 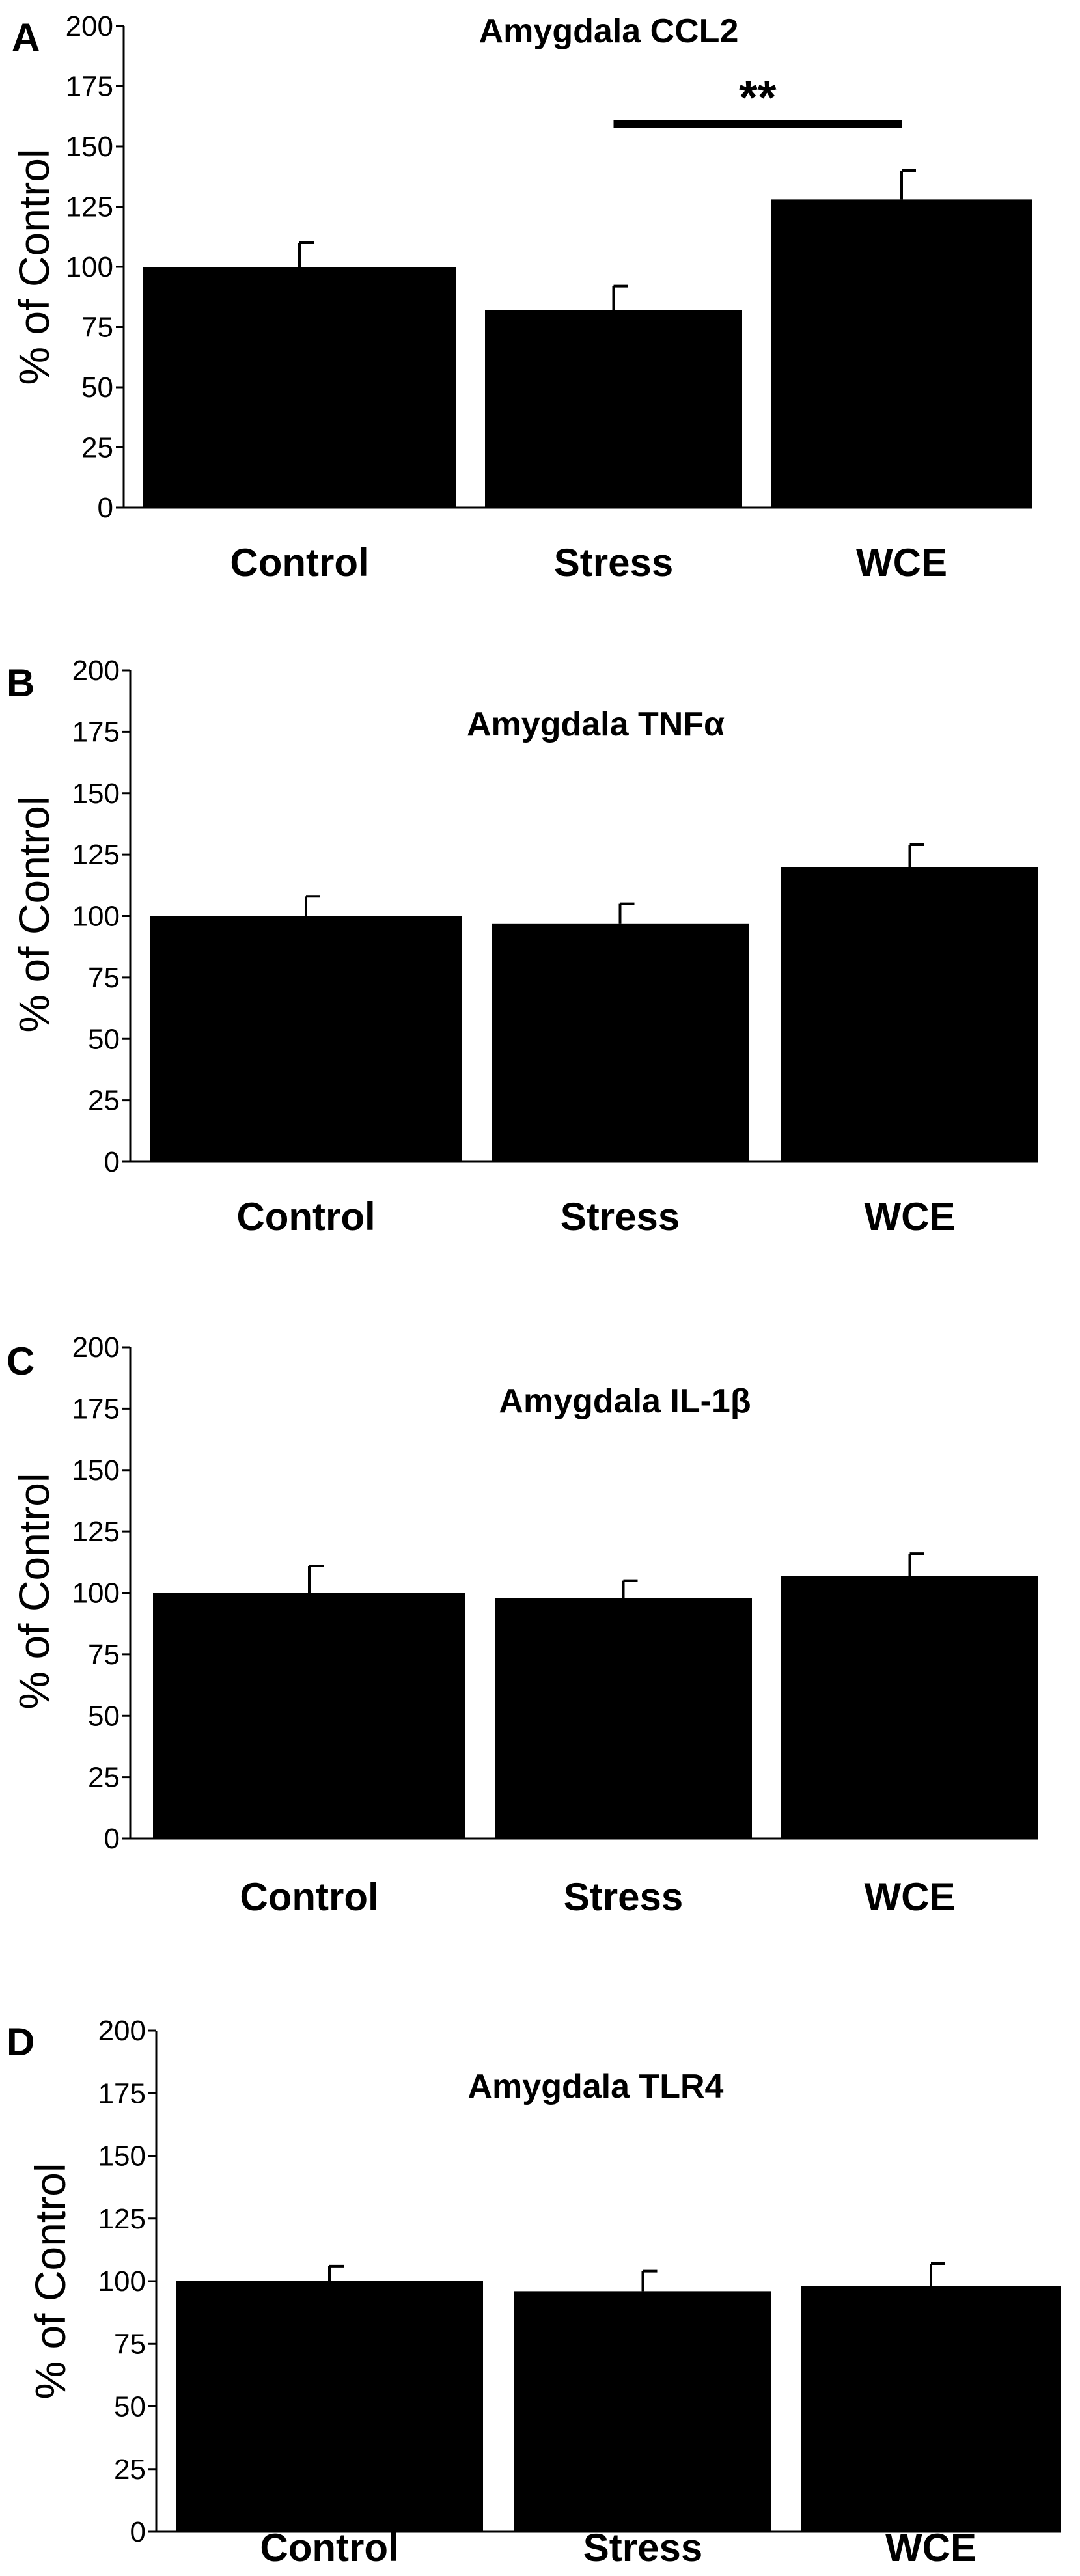 What do you see at coordinates (625, 1401) in the screenshot?
I see `chart-title: Amygdala IL-1β` at bounding box center [625, 1401].